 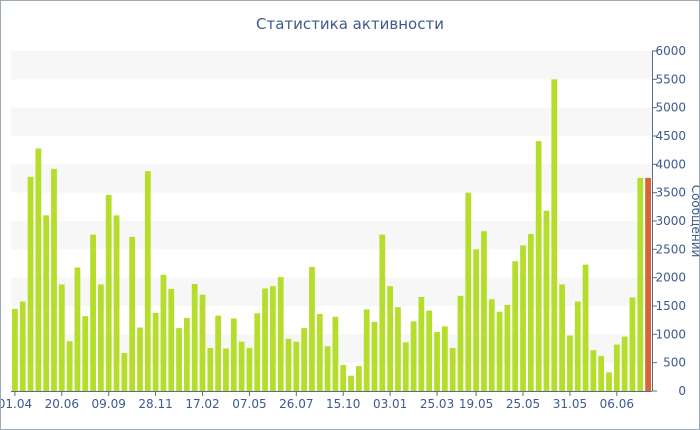 What do you see at coordinates (670, 249) in the screenshot?
I see `y-tick-label: 2500` at bounding box center [670, 249].